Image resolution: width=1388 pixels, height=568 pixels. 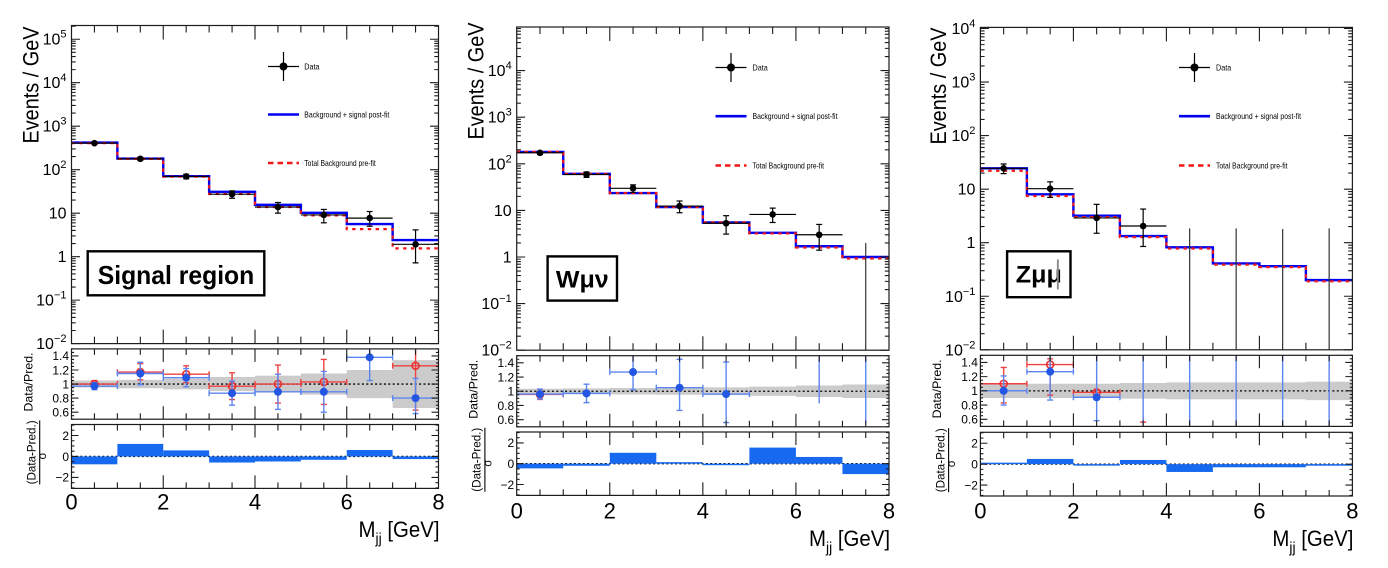 What do you see at coordinates (1039, 275) in the screenshot?
I see `svg-text: Zμμ` at bounding box center [1039, 275].